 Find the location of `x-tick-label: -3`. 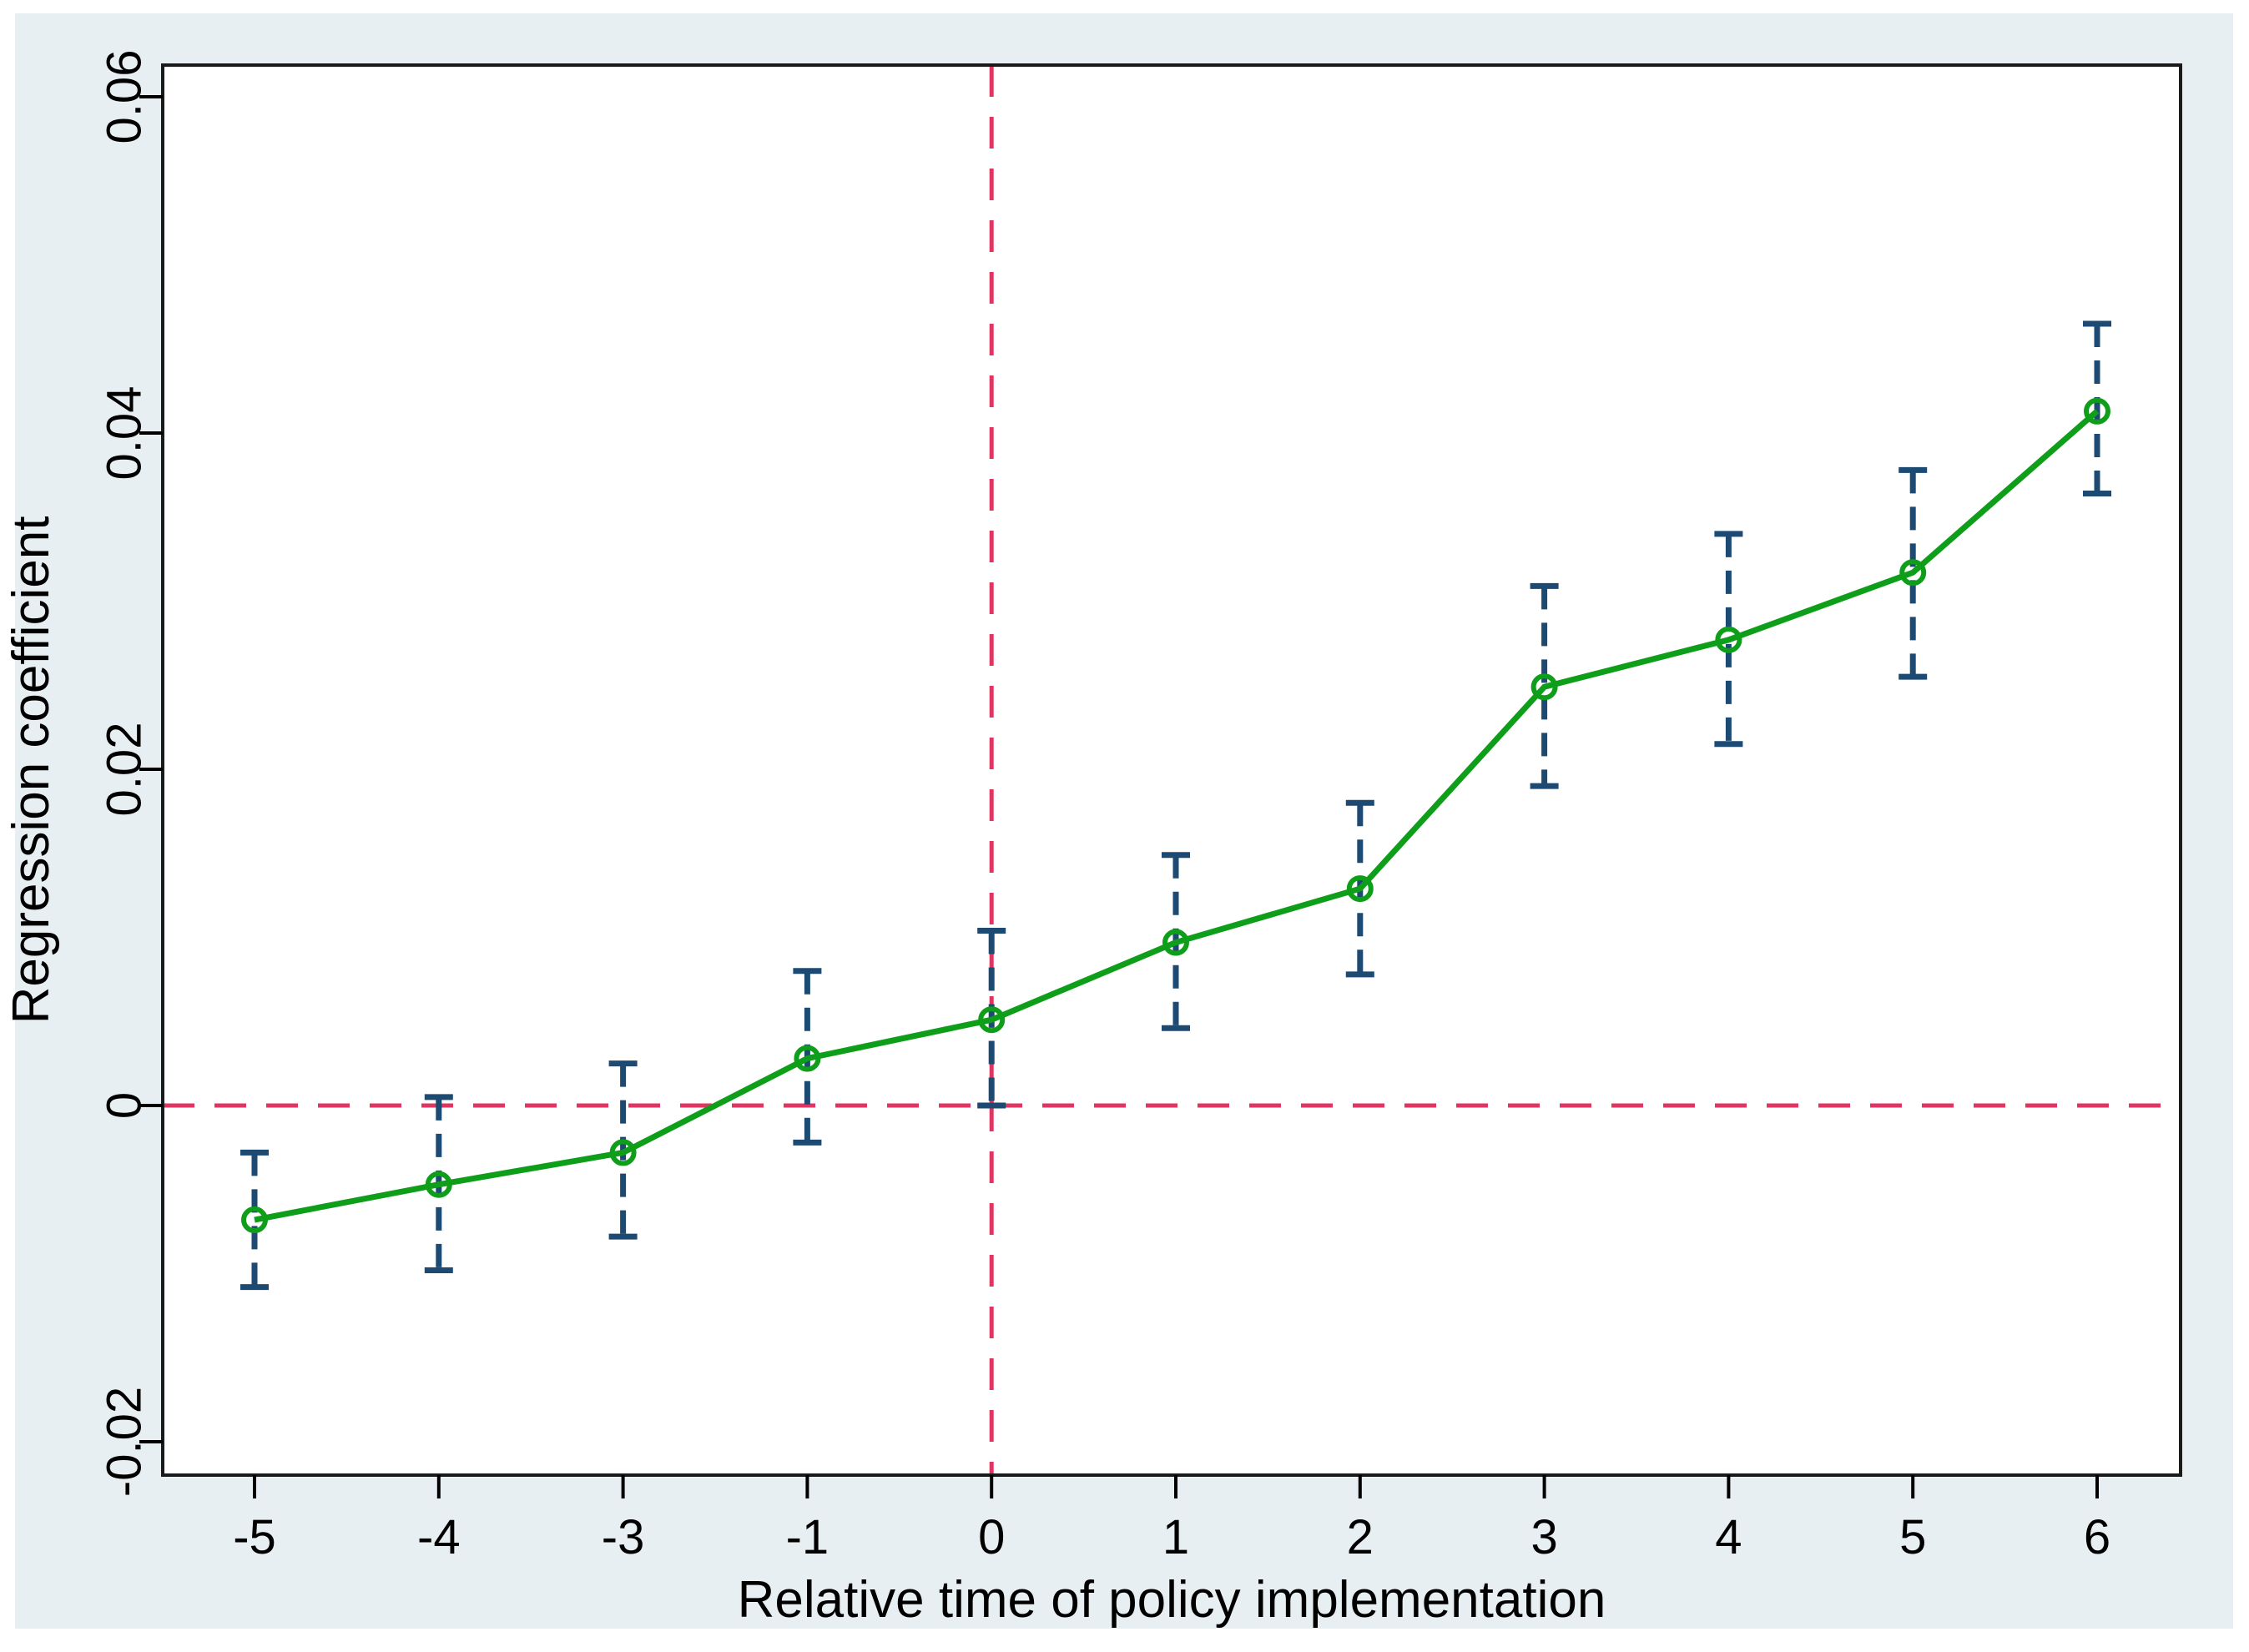

x-tick-label: -3 is located at coordinates (623, 1537).